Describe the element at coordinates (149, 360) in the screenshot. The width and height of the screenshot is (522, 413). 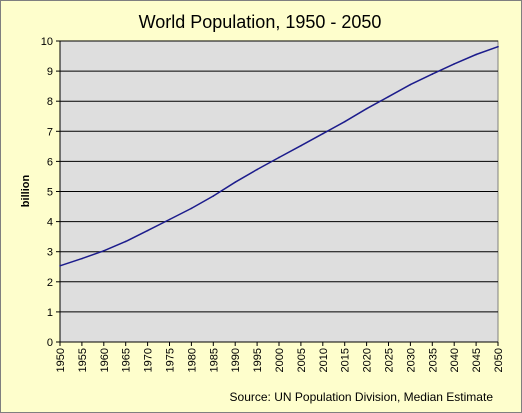
I see `x-tick-label: 1970` at that location.